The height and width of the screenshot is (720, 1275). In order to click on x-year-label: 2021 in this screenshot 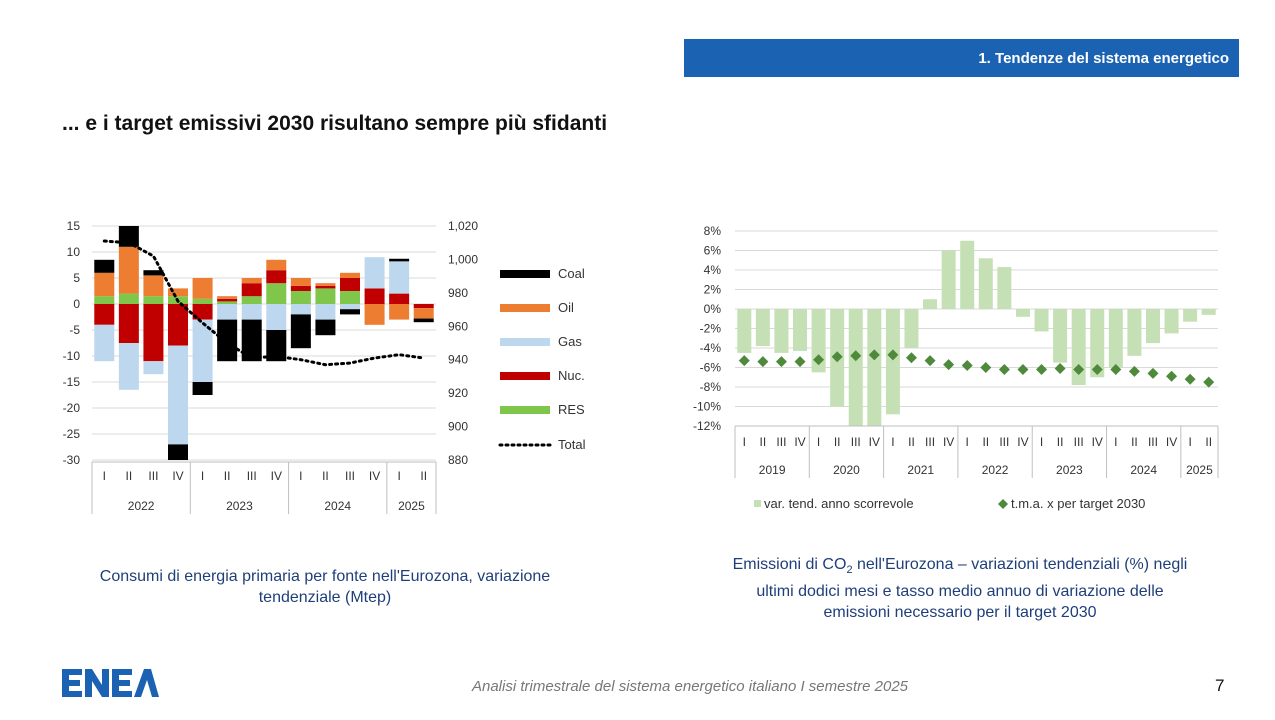, I will do `click(920, 470)`.